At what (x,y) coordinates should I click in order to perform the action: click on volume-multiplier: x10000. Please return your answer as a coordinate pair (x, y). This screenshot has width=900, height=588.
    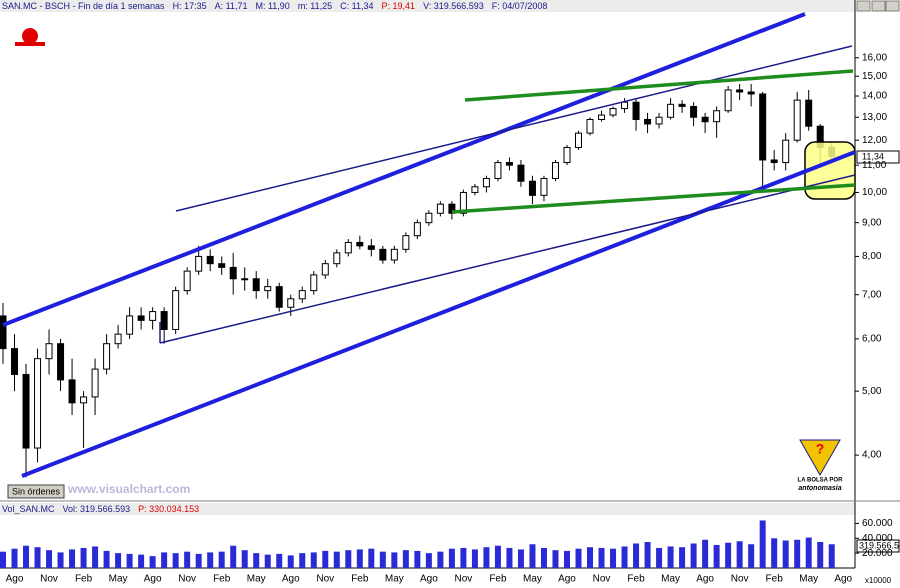
    Looking at the image, I should click on (878, 580).